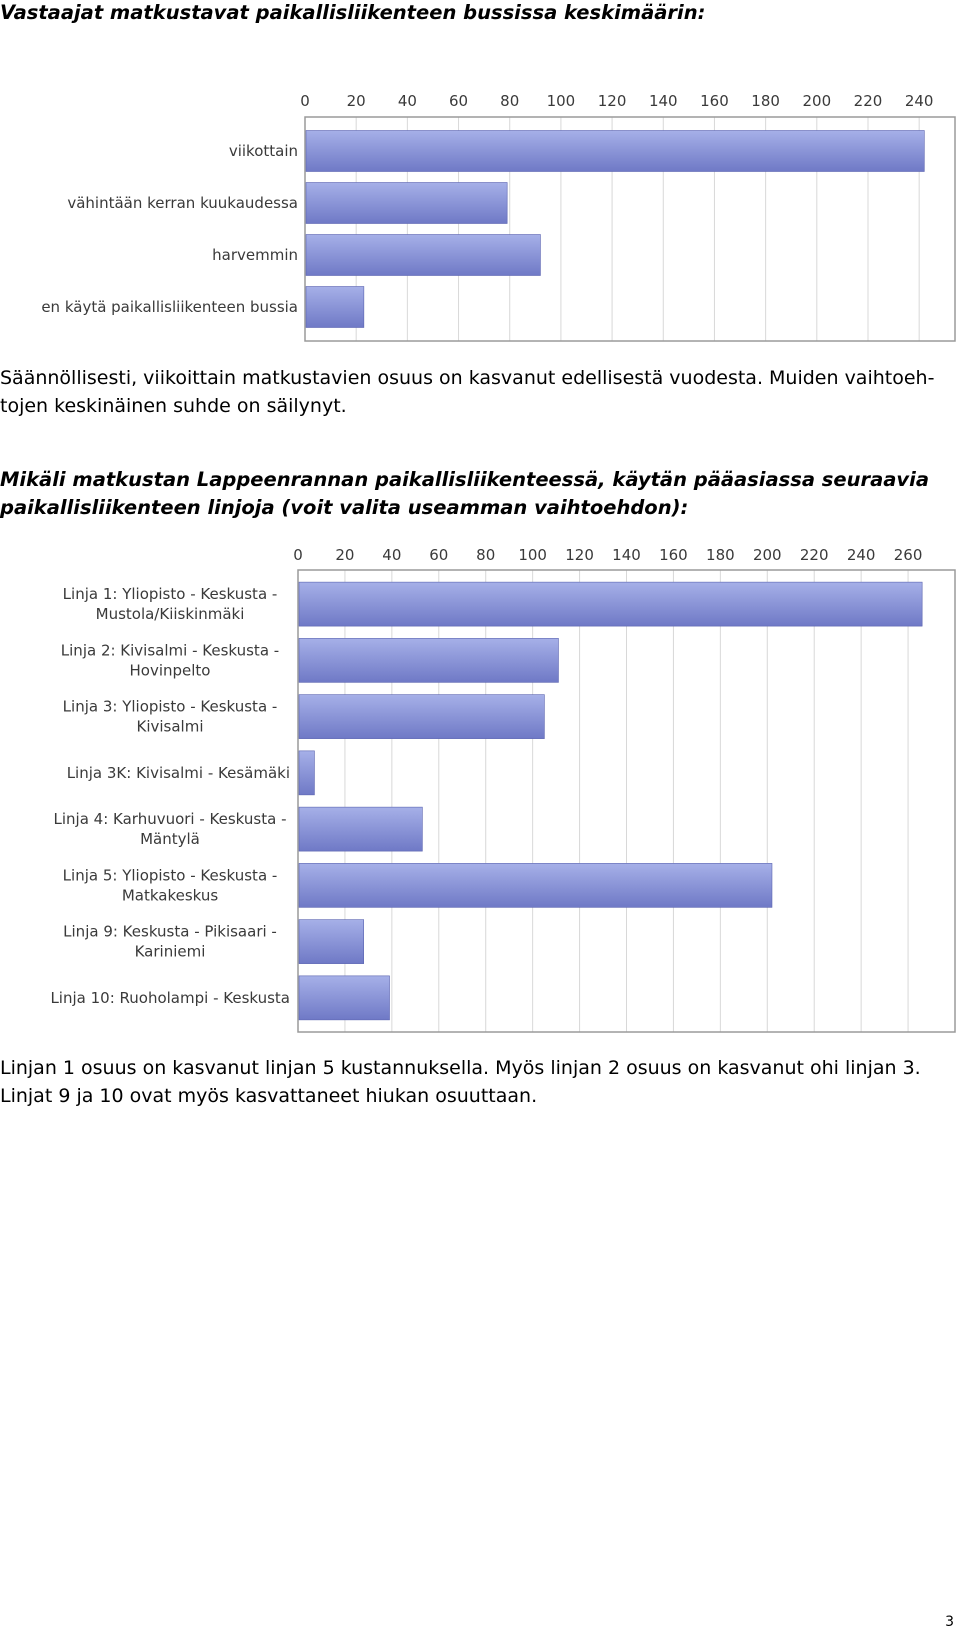 This screenshot has height=1639, width=960. Describe the element at coordinates (630, 229) in the screenshot. I see `plot-area` at that location.